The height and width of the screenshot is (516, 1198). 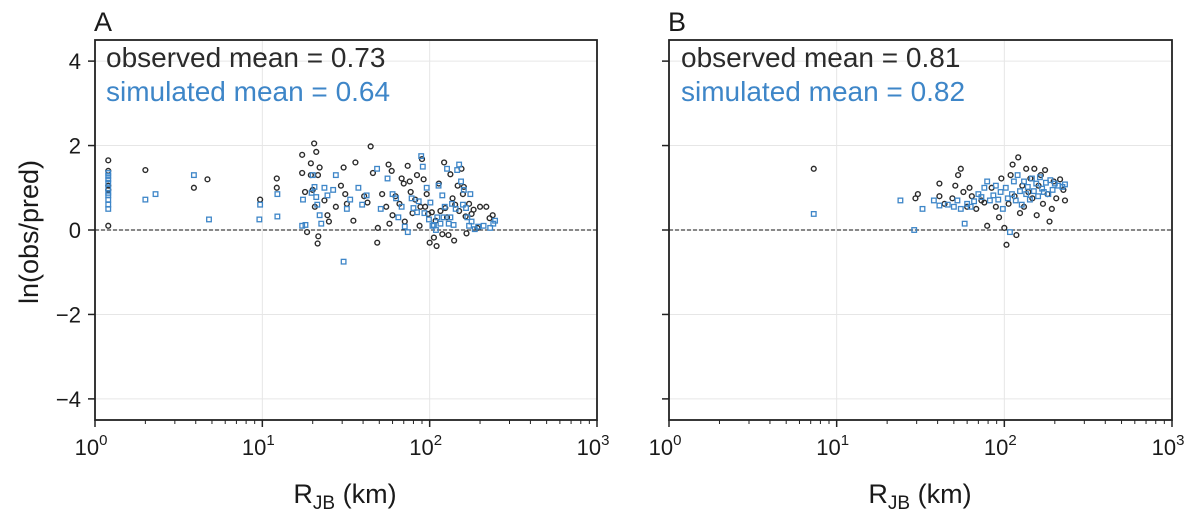 What do you see at coordinates (677, 22) in the screenshot?
I see `panel-label-b: B` at bounding box center [677, 22].